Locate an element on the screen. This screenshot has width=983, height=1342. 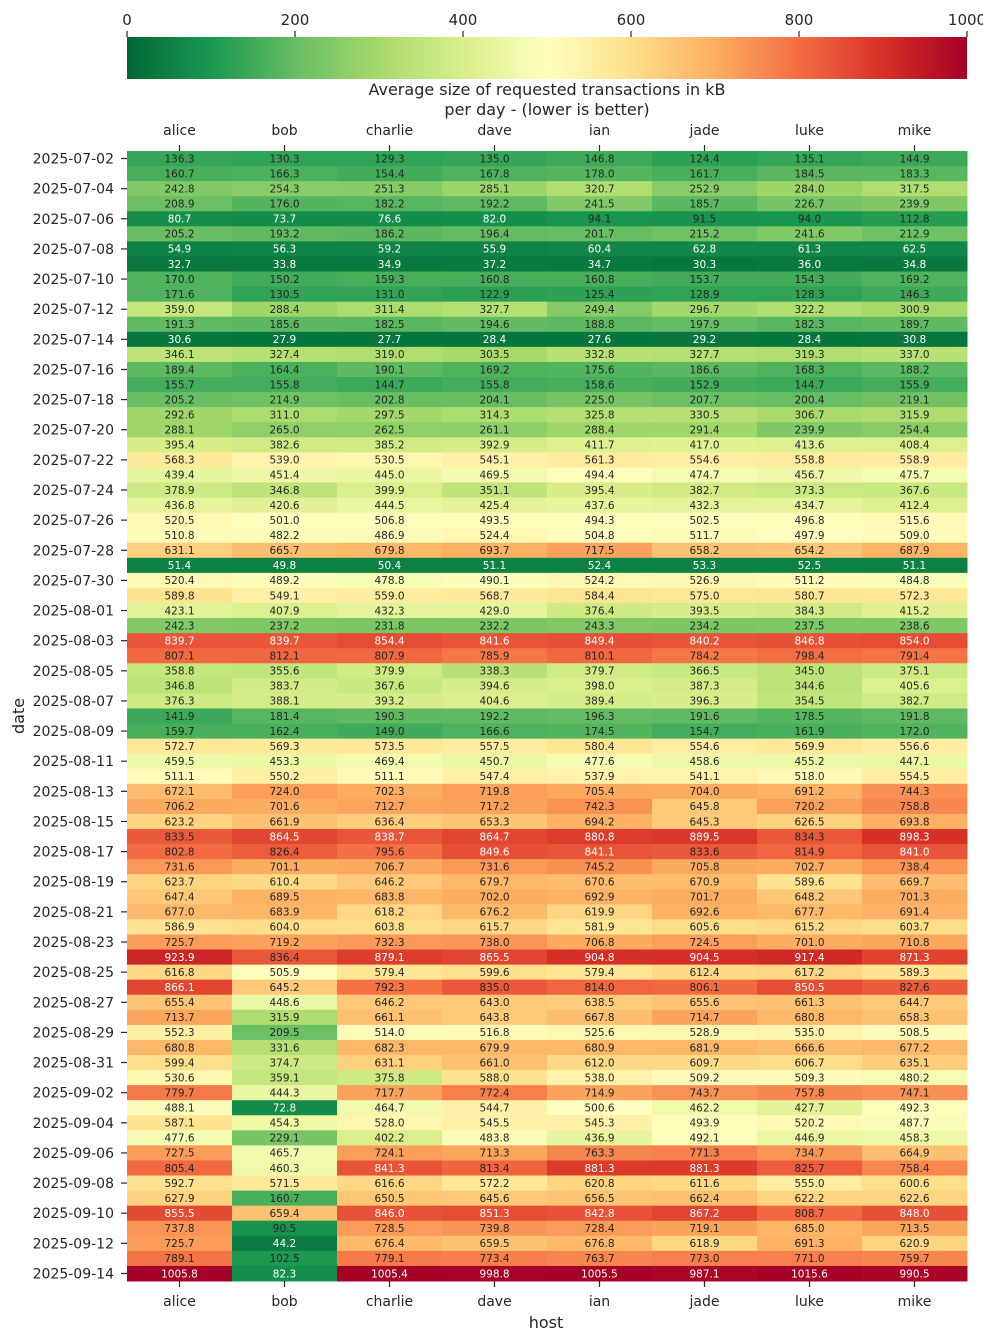
cell-value-label: 702.3 is located at coordinates (389, 792).